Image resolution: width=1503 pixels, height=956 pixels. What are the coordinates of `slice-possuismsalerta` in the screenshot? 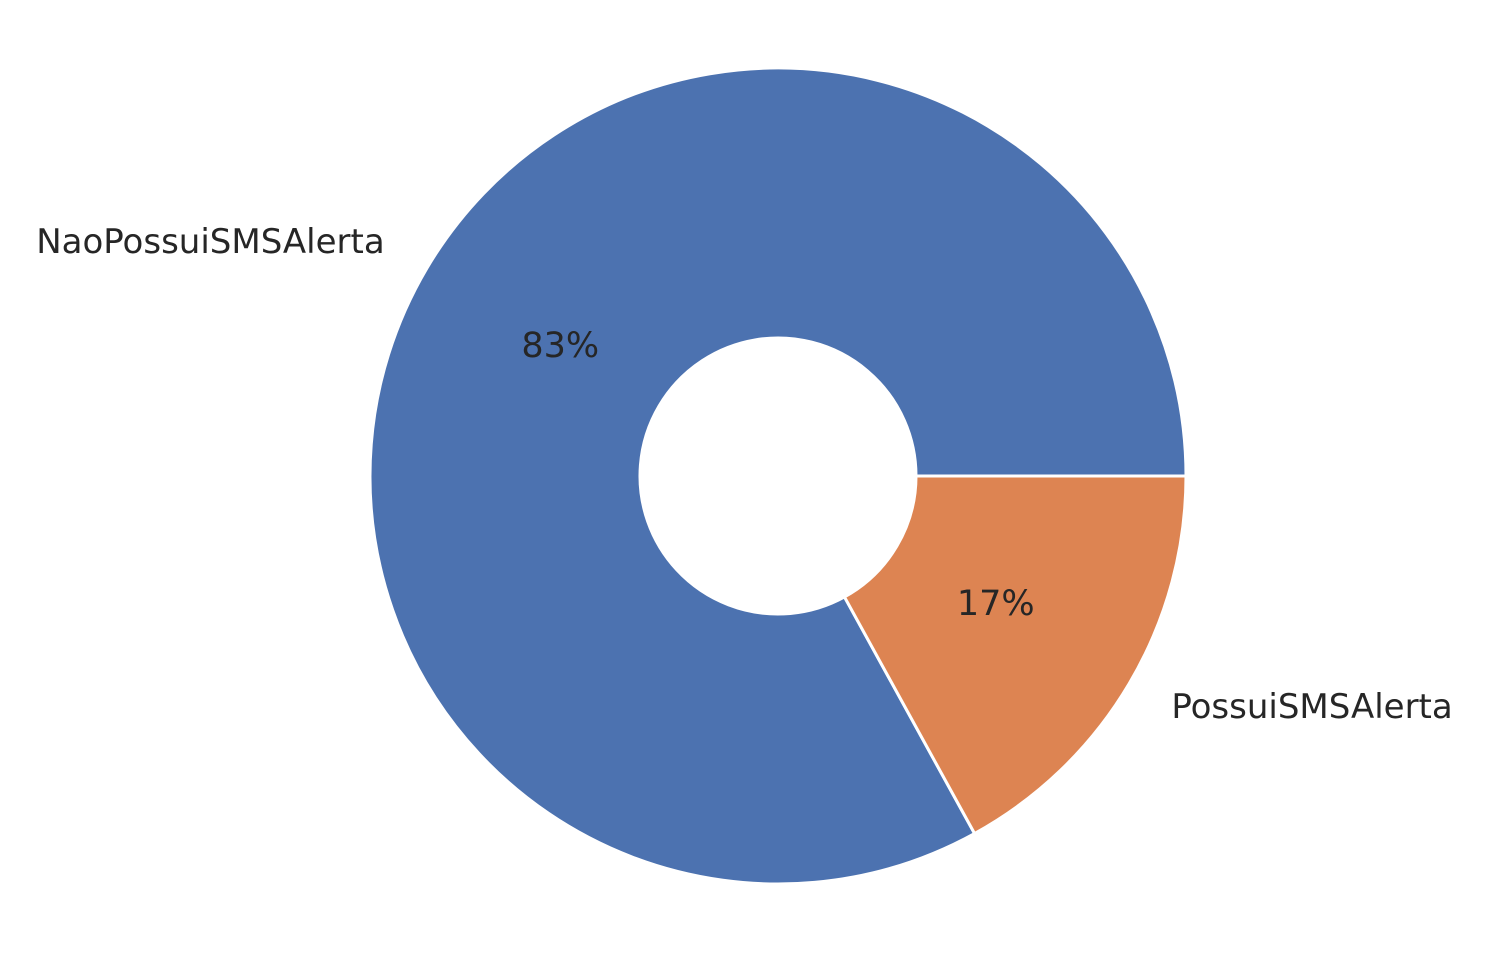 It's located at (1015, 655).